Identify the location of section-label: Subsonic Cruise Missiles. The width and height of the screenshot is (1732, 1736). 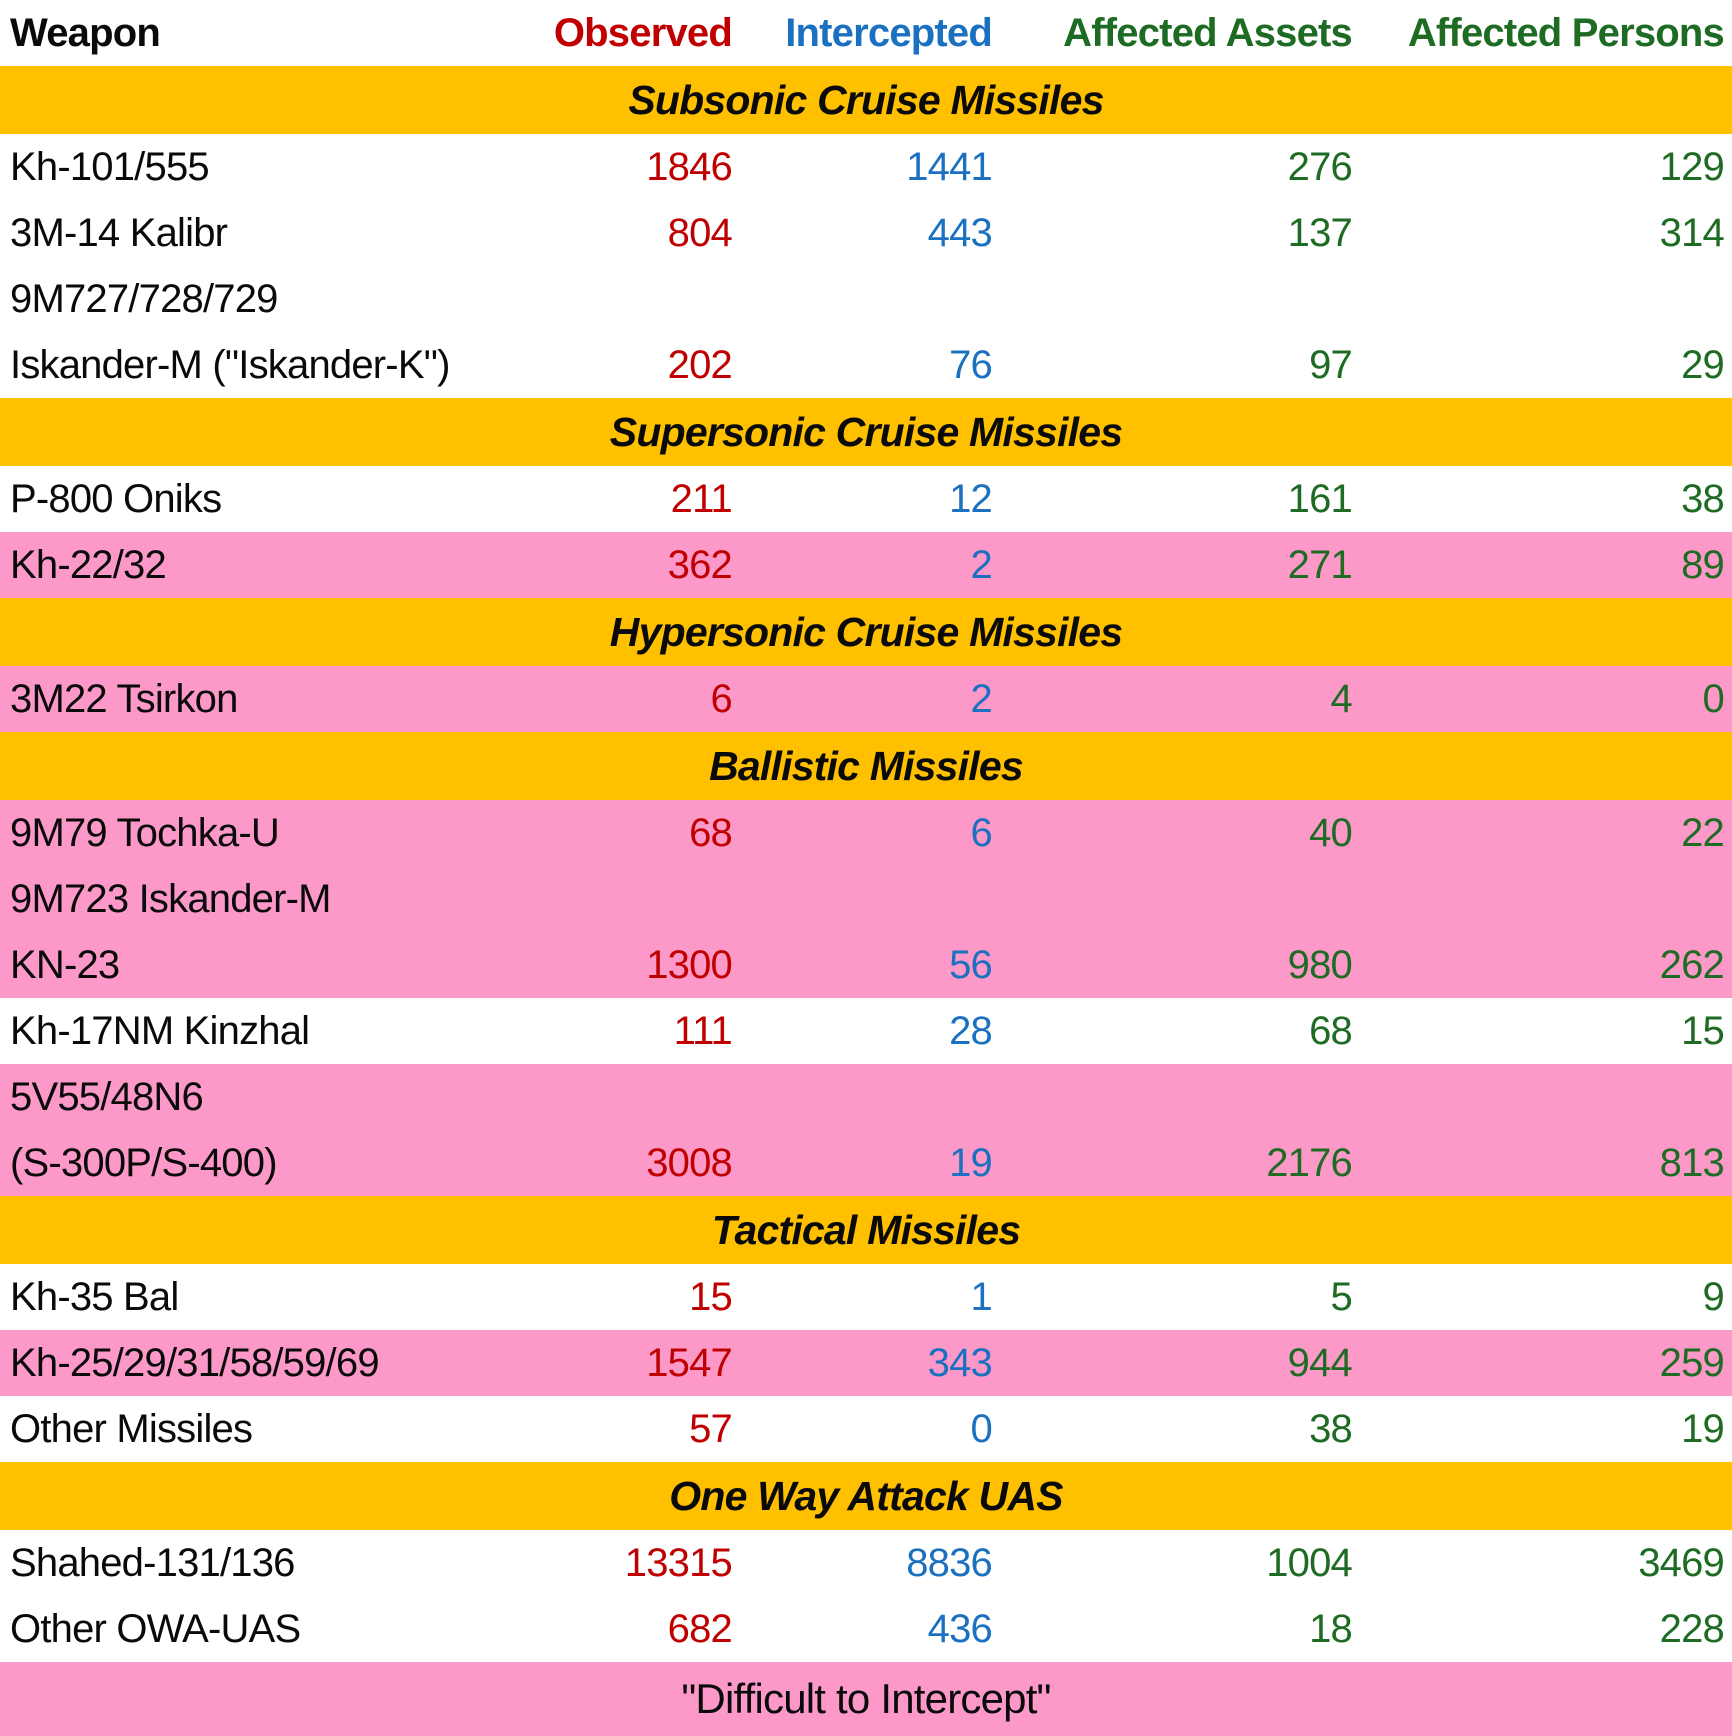
(866, 99).